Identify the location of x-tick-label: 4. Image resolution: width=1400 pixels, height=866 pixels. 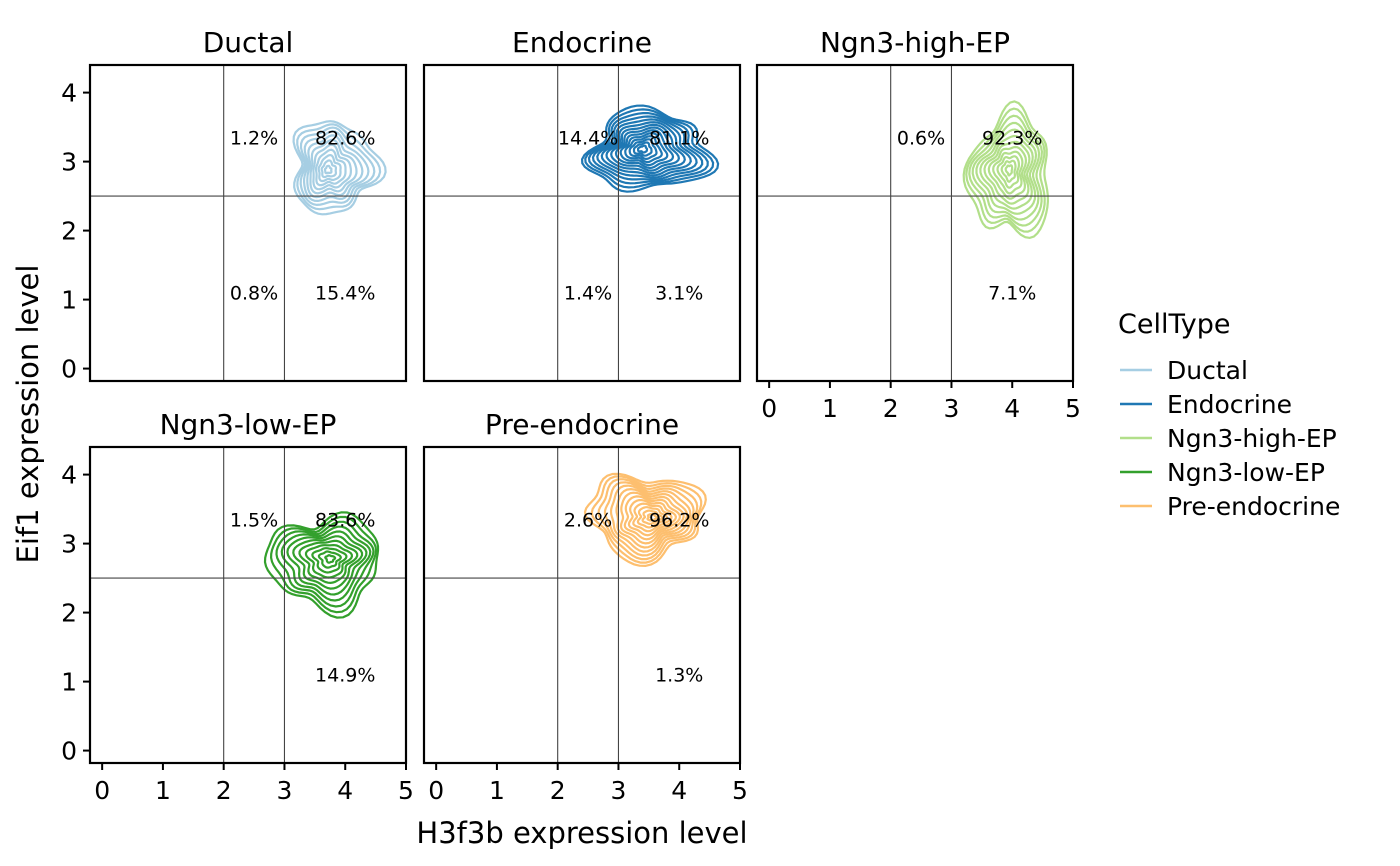
(679, 790).